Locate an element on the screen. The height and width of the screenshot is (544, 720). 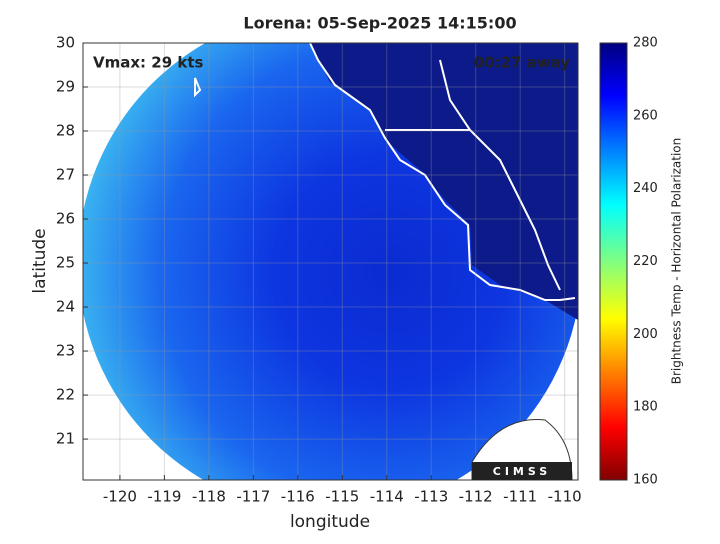
x-tick-label: -116 is located at coordinates (298, 497).